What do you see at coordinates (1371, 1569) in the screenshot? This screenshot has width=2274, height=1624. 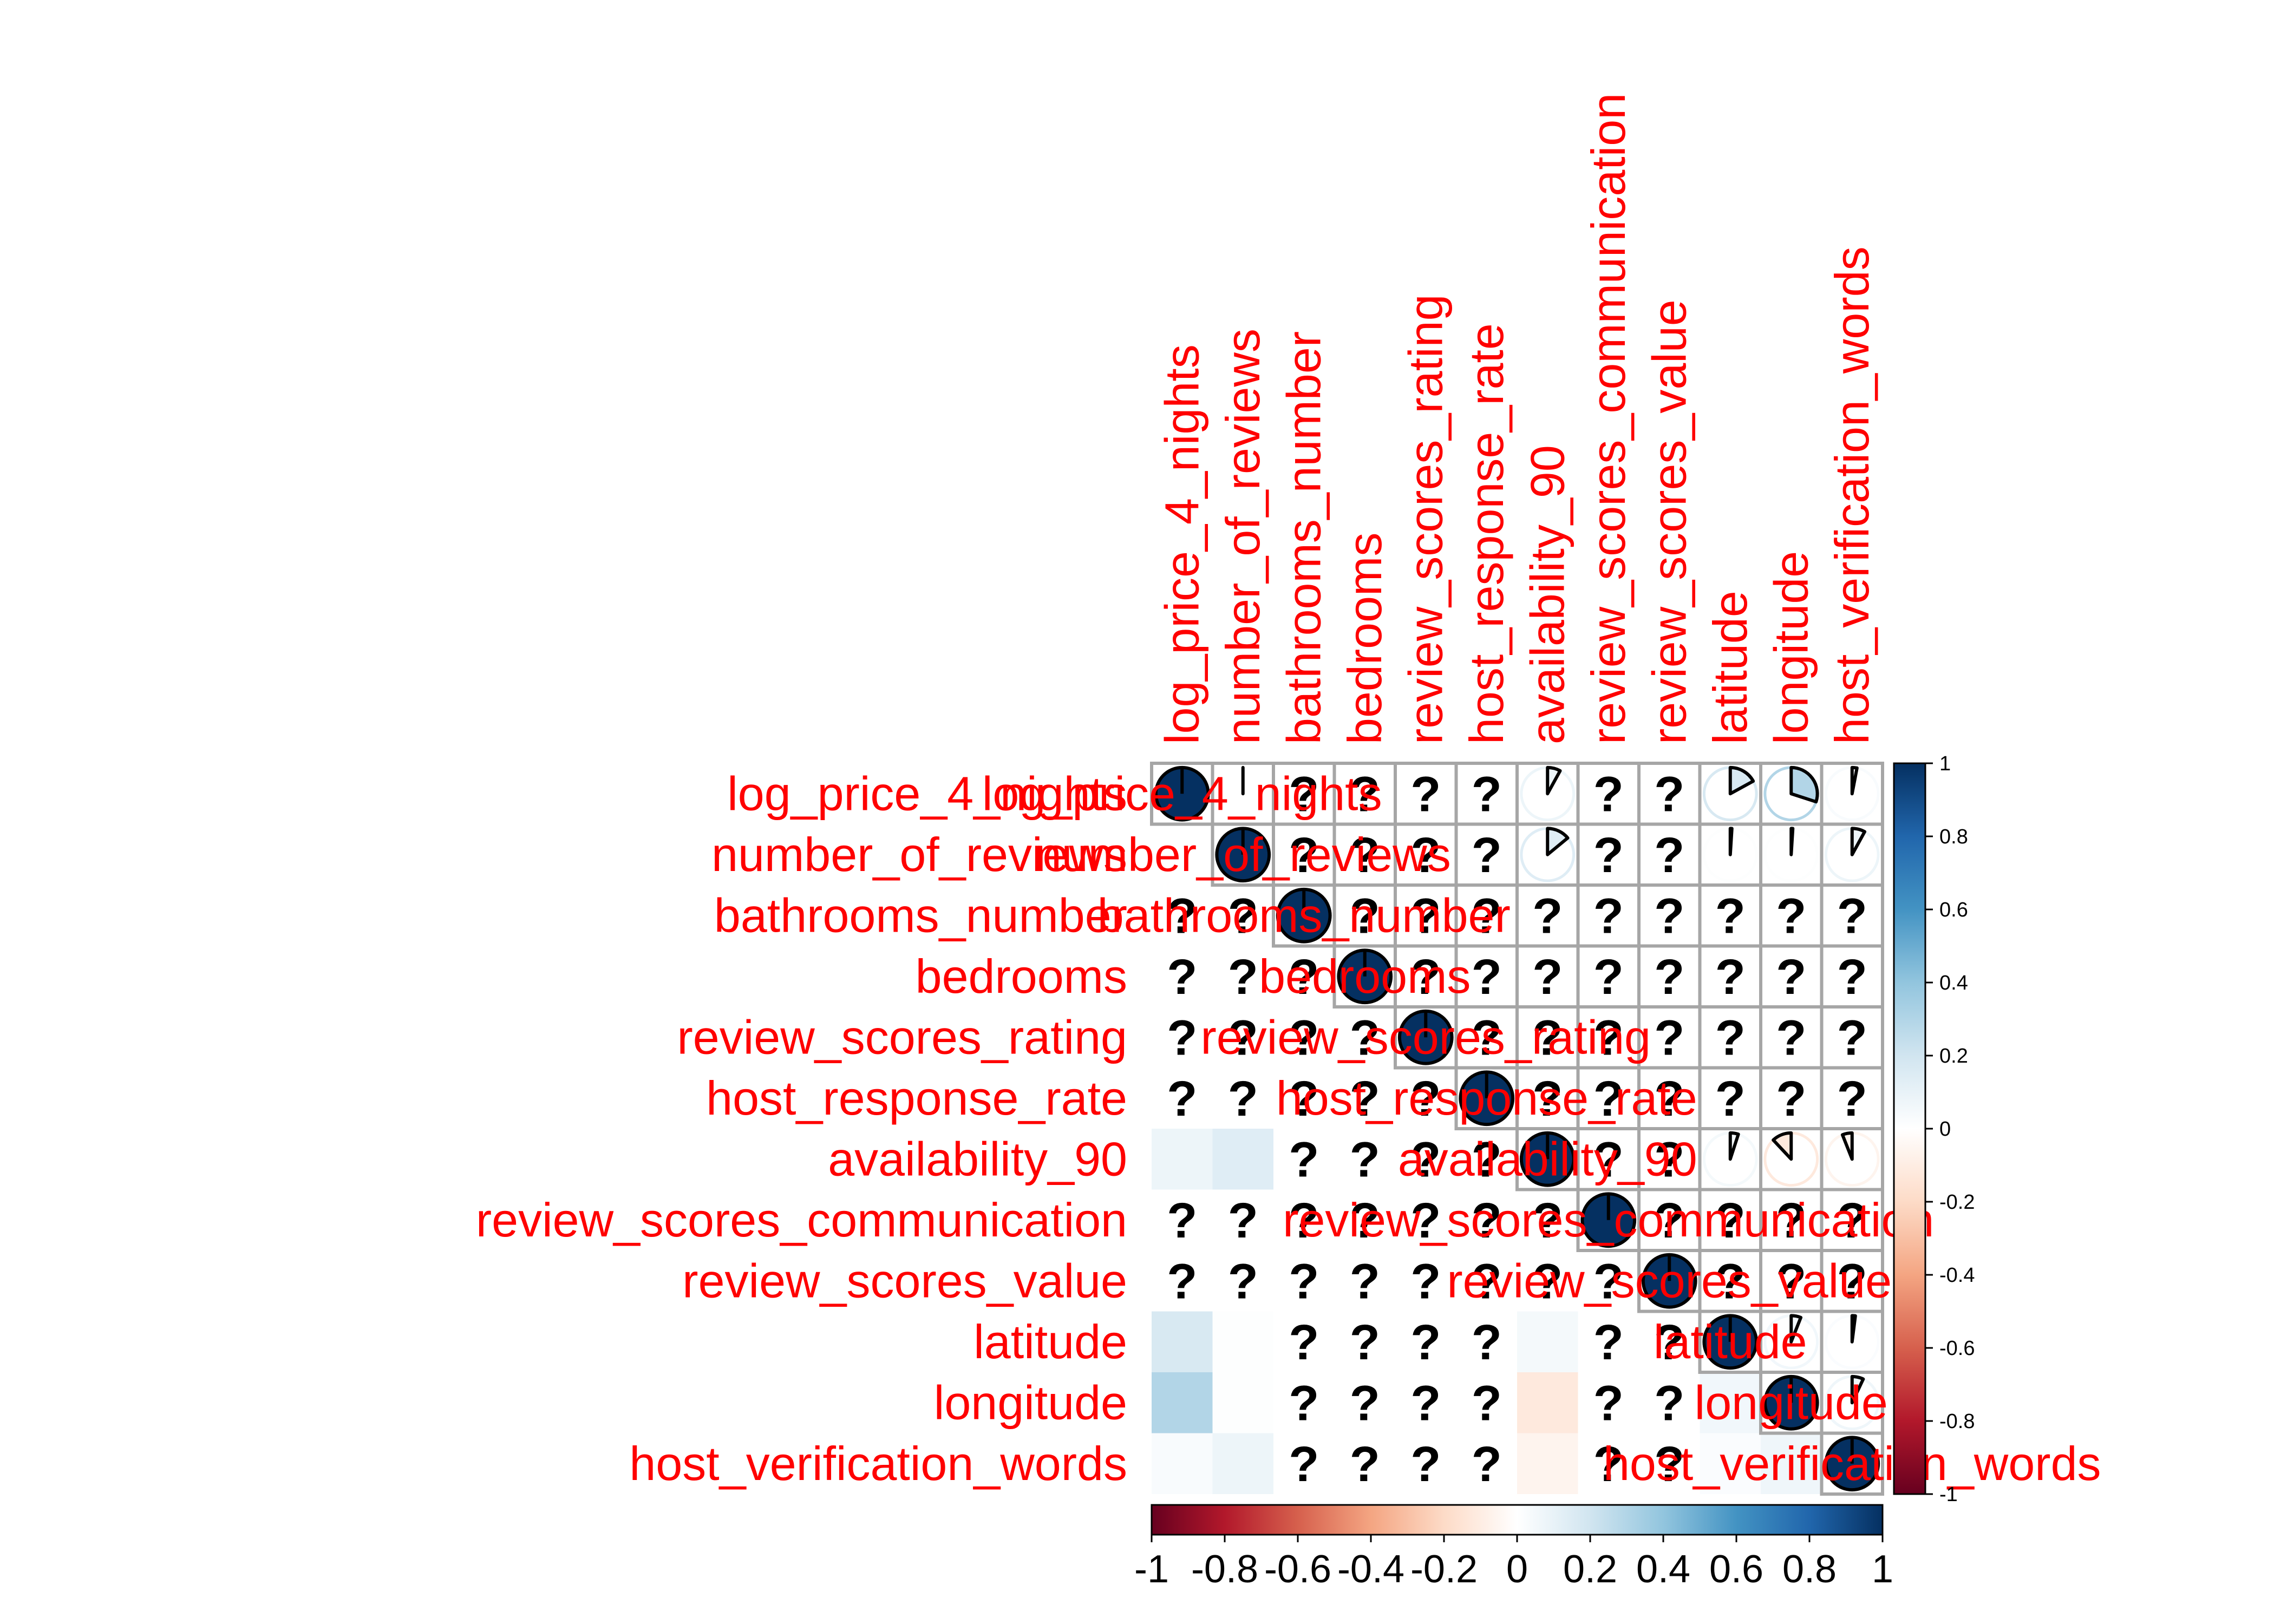 I see `bottom-colorbar-tick-label: -0.4` at bounding box center [1371, 1569].